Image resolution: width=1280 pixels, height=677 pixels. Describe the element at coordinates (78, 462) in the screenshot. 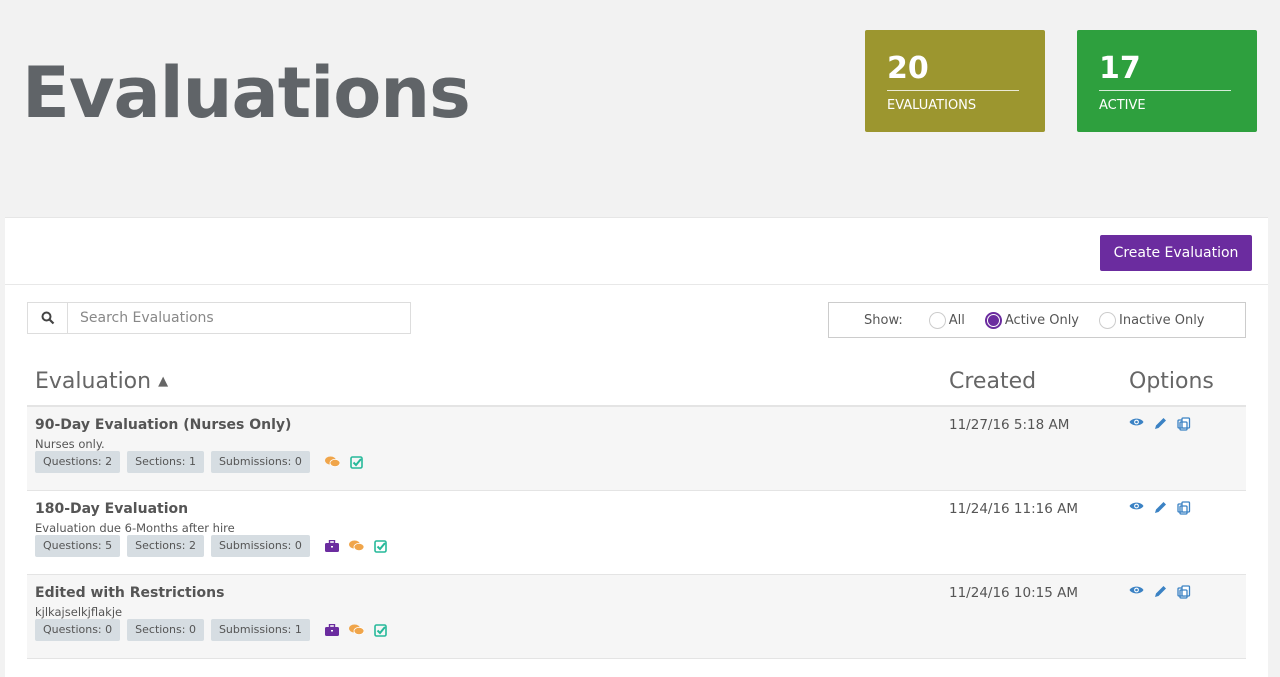

I see `questions-badge: Questions: 2` at that location.